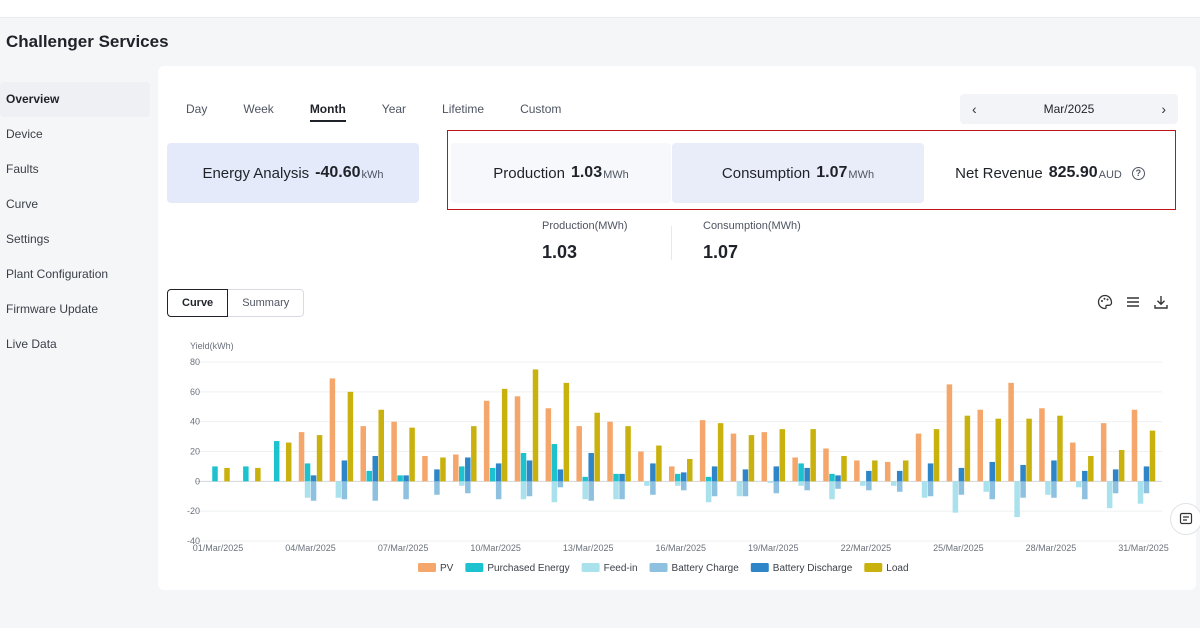 The height and width of the screenshot is (628, 1200). I want to click on tab-custom: Custom, so click(541, 109).